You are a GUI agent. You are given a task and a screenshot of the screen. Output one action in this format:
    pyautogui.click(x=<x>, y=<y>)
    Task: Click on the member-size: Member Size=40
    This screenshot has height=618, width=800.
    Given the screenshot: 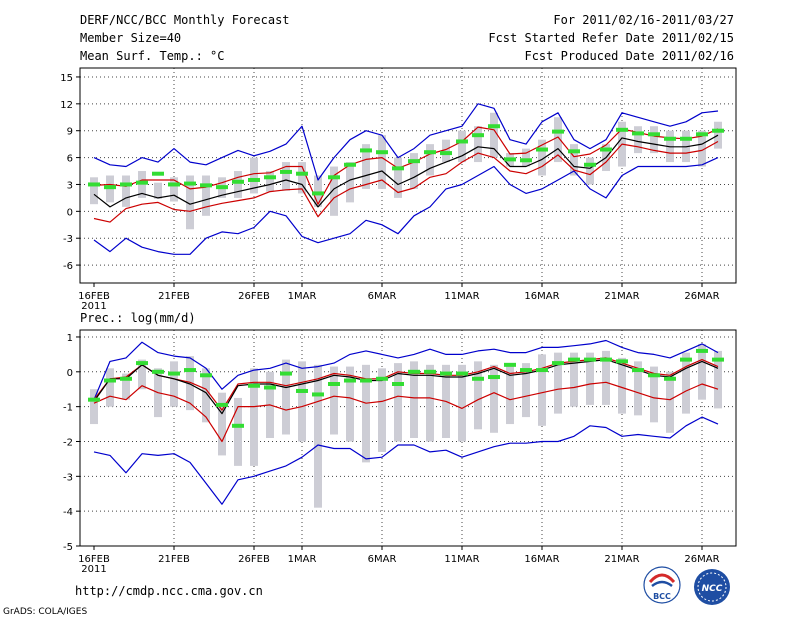 What is the action you would take?
    pyautogui.click(x=130, y=38)
    